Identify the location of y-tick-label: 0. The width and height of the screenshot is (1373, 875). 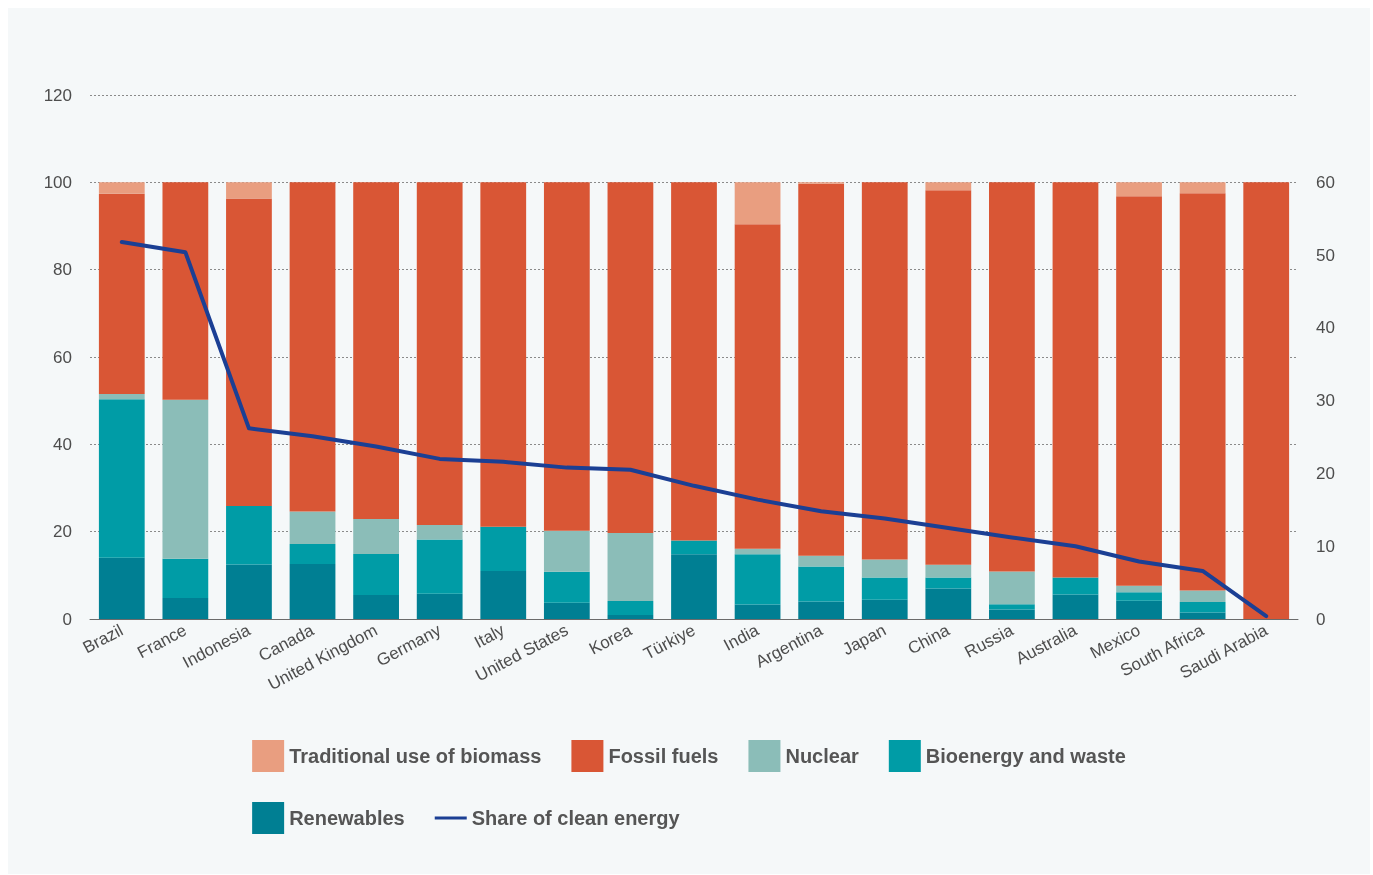
(67, 619).